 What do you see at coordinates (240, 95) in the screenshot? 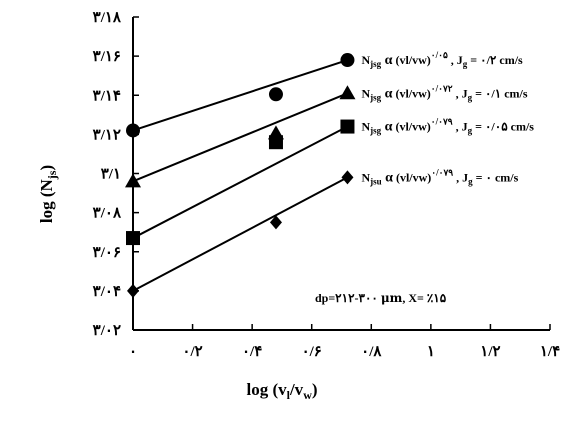
I see `fit-line-circle` at bounding box center [240, 95].